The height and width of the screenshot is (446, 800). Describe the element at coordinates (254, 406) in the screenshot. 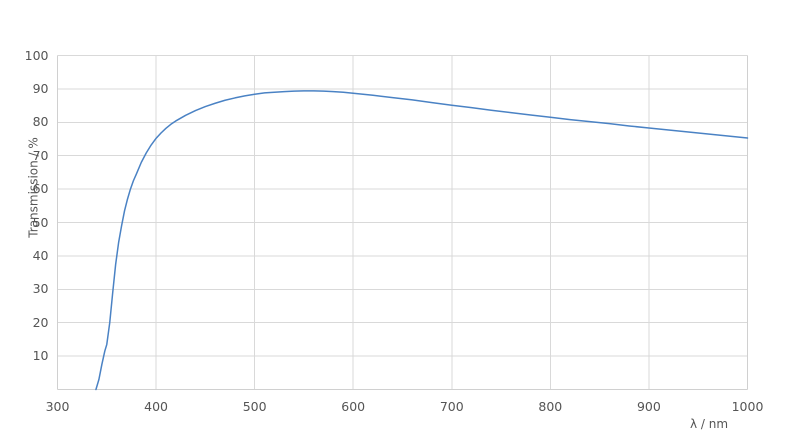

I see `x-tick-label: 500` at that location.